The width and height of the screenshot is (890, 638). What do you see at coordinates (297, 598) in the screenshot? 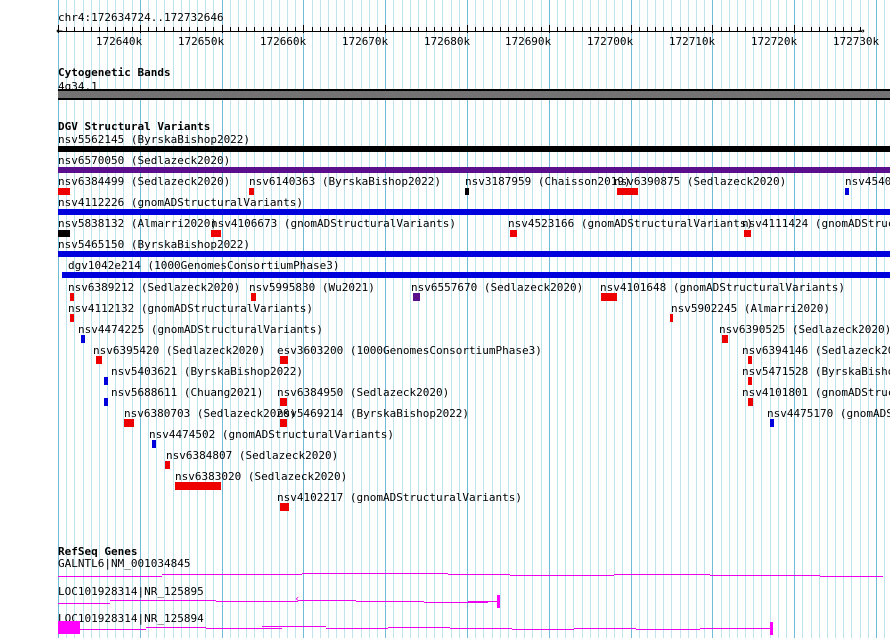
I see `gene-strand-arrow-icon: ‹` at bounding box center [297, 598].